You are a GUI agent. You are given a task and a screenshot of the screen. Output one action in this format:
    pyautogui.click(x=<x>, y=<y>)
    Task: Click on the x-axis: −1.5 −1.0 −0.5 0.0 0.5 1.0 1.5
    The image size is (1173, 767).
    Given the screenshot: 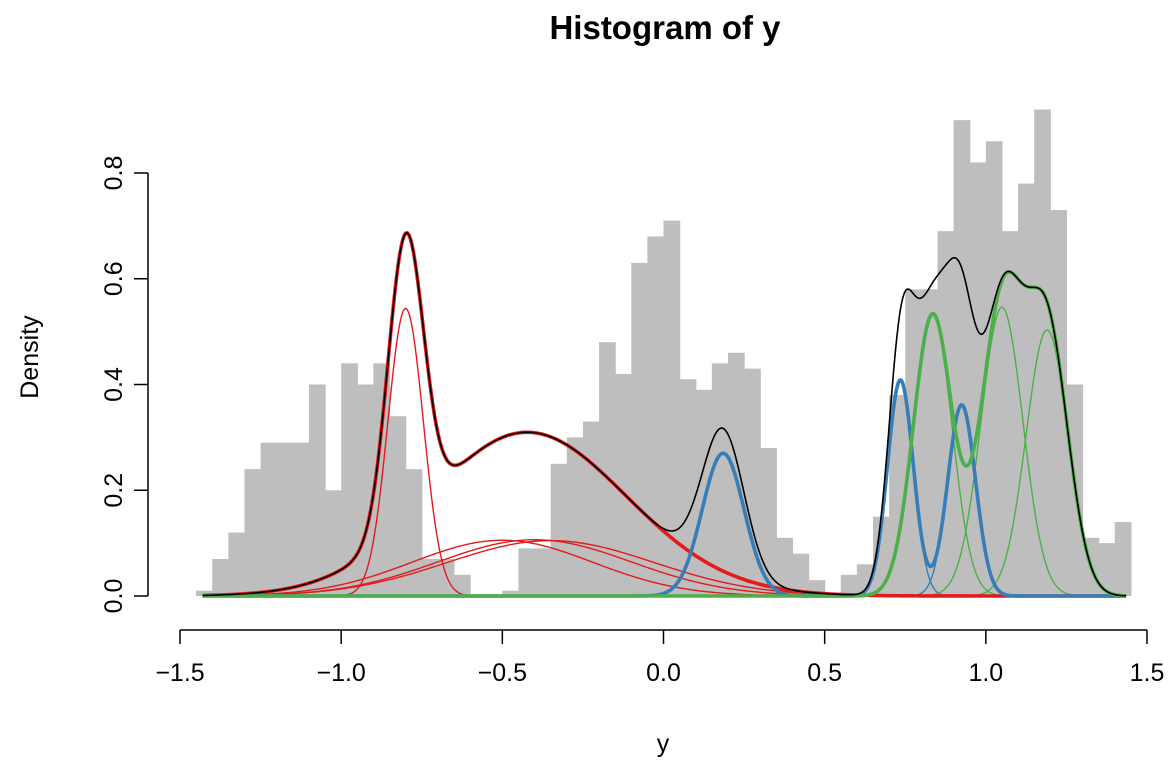 What is the action you would take?
    pyautogui.click(x=660, y=658)
    